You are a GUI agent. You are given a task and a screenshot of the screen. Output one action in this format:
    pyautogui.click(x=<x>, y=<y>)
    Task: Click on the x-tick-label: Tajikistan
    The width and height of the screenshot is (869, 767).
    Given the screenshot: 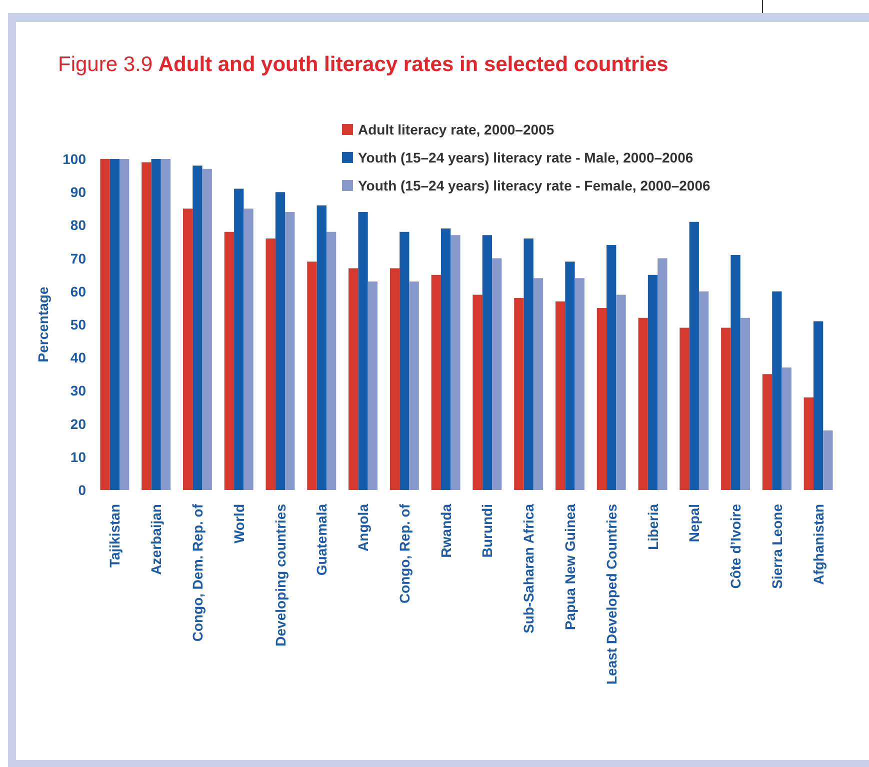 What is the action you would take?
    pyautogui.click(x=114, y=536)
    